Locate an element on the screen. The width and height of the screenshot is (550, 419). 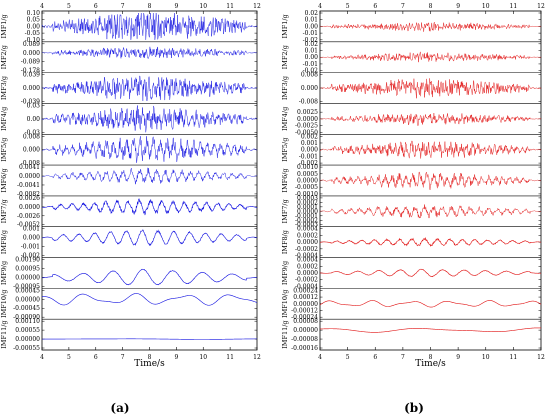
y-tick-label: -0.00090 is located at coordinates (26, 317).